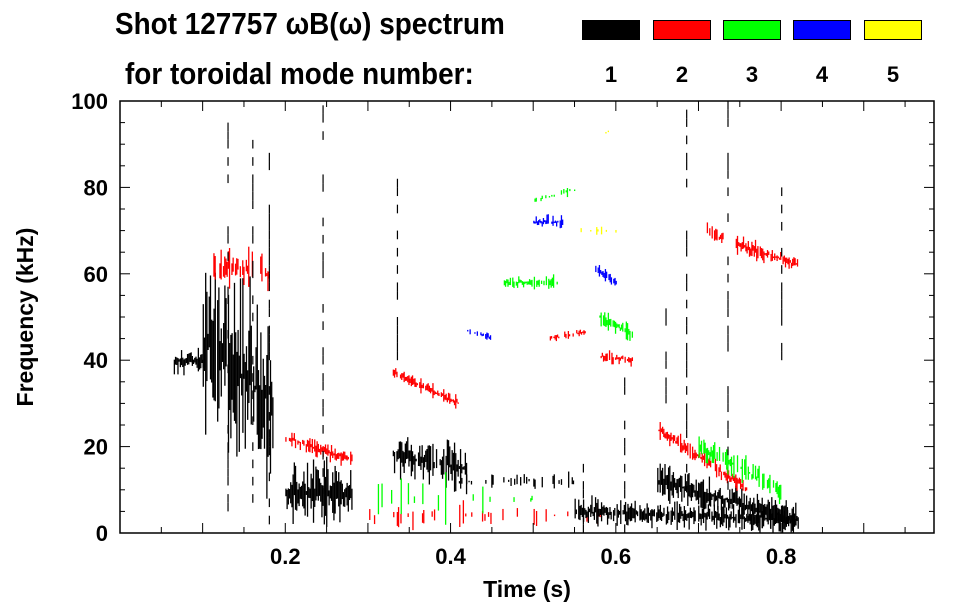  What do you see at coordinates (96, 187) in the screenshot?
I see `y-tick-label: 80` at bounding box center [96, 187].